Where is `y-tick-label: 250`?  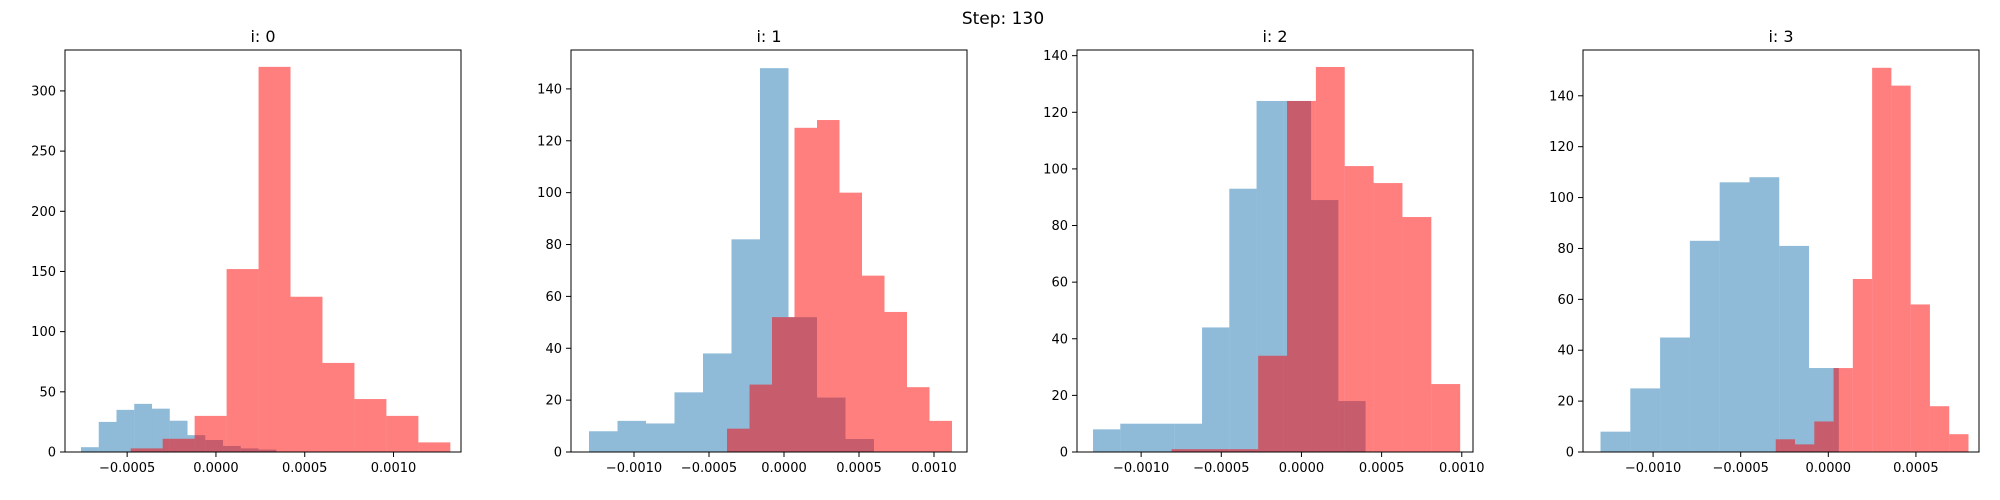
y-tick-label: 250 is located at coordinates (43, 152).